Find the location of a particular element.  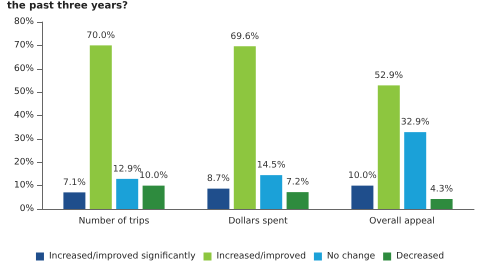

data-label: 8.7% is located at coordinates (218, 179).